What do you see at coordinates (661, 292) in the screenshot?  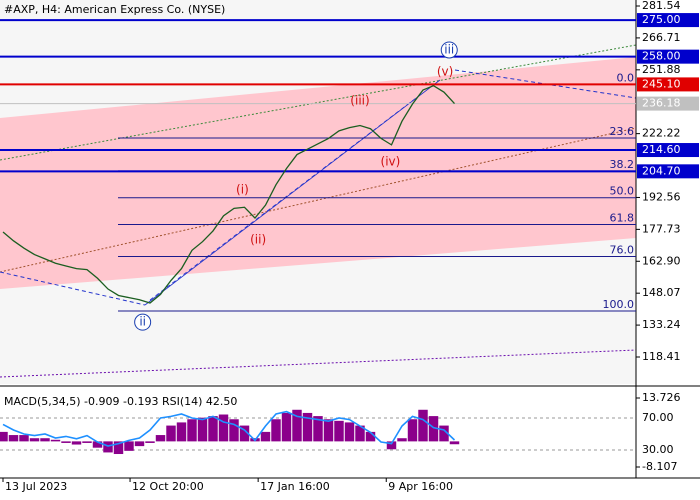 I see `y-tick-label: 148.07` at bounding box center [661, 292].